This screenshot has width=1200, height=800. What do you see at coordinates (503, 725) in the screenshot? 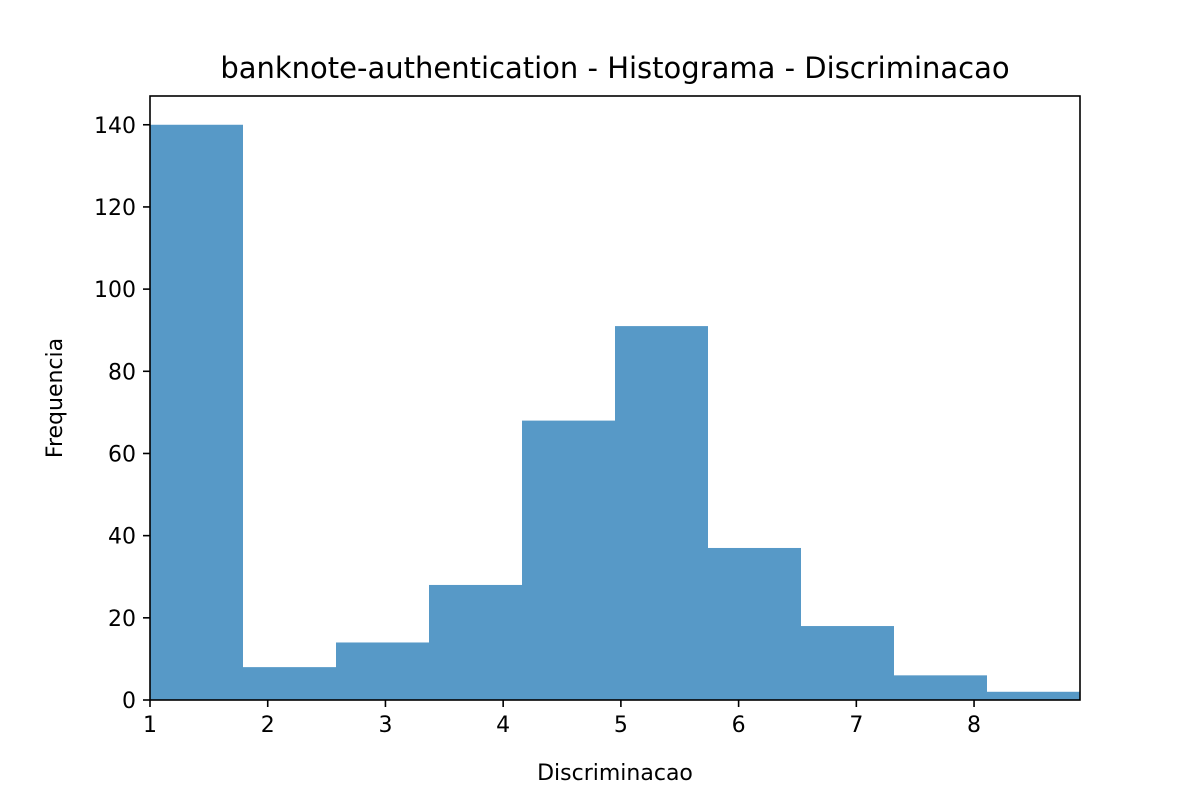
I see `x-tick-label: 4` at bounding box center [503, 725].